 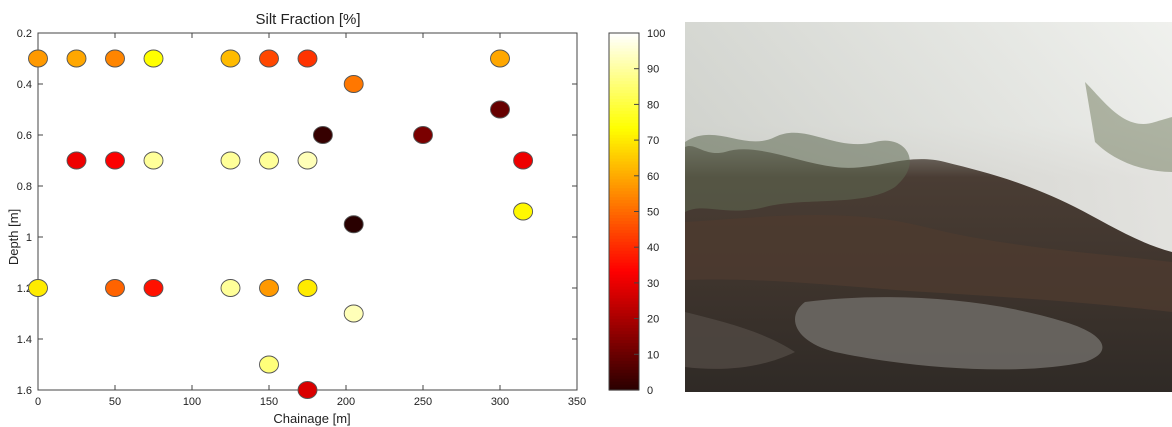 What do you see at coordinates (653, 105) in the screenshot?
I see `colorbar-tick-label: 80` at bounding box center [653, 105].